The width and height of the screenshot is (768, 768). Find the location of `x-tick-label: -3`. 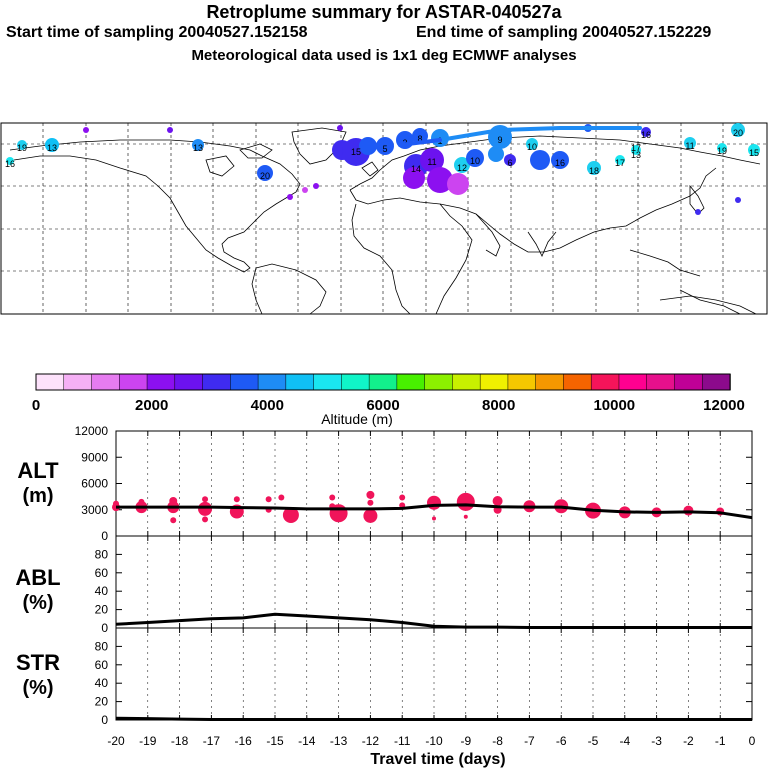

x-tick-label: -3 is located at coordinates (656, 741).